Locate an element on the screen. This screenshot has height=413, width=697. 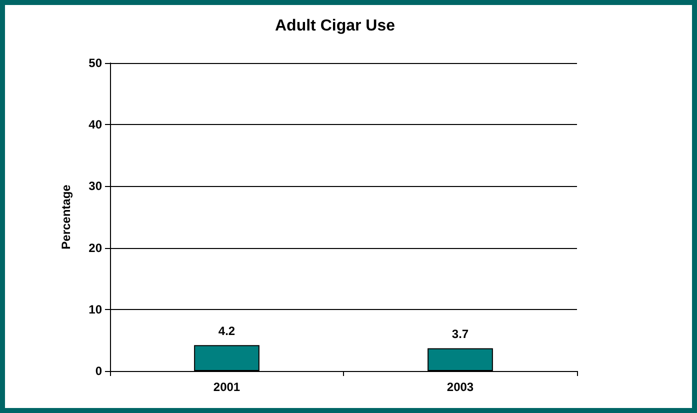
chart-title: Adult Cigar Use is located at coordinates (335, 26).